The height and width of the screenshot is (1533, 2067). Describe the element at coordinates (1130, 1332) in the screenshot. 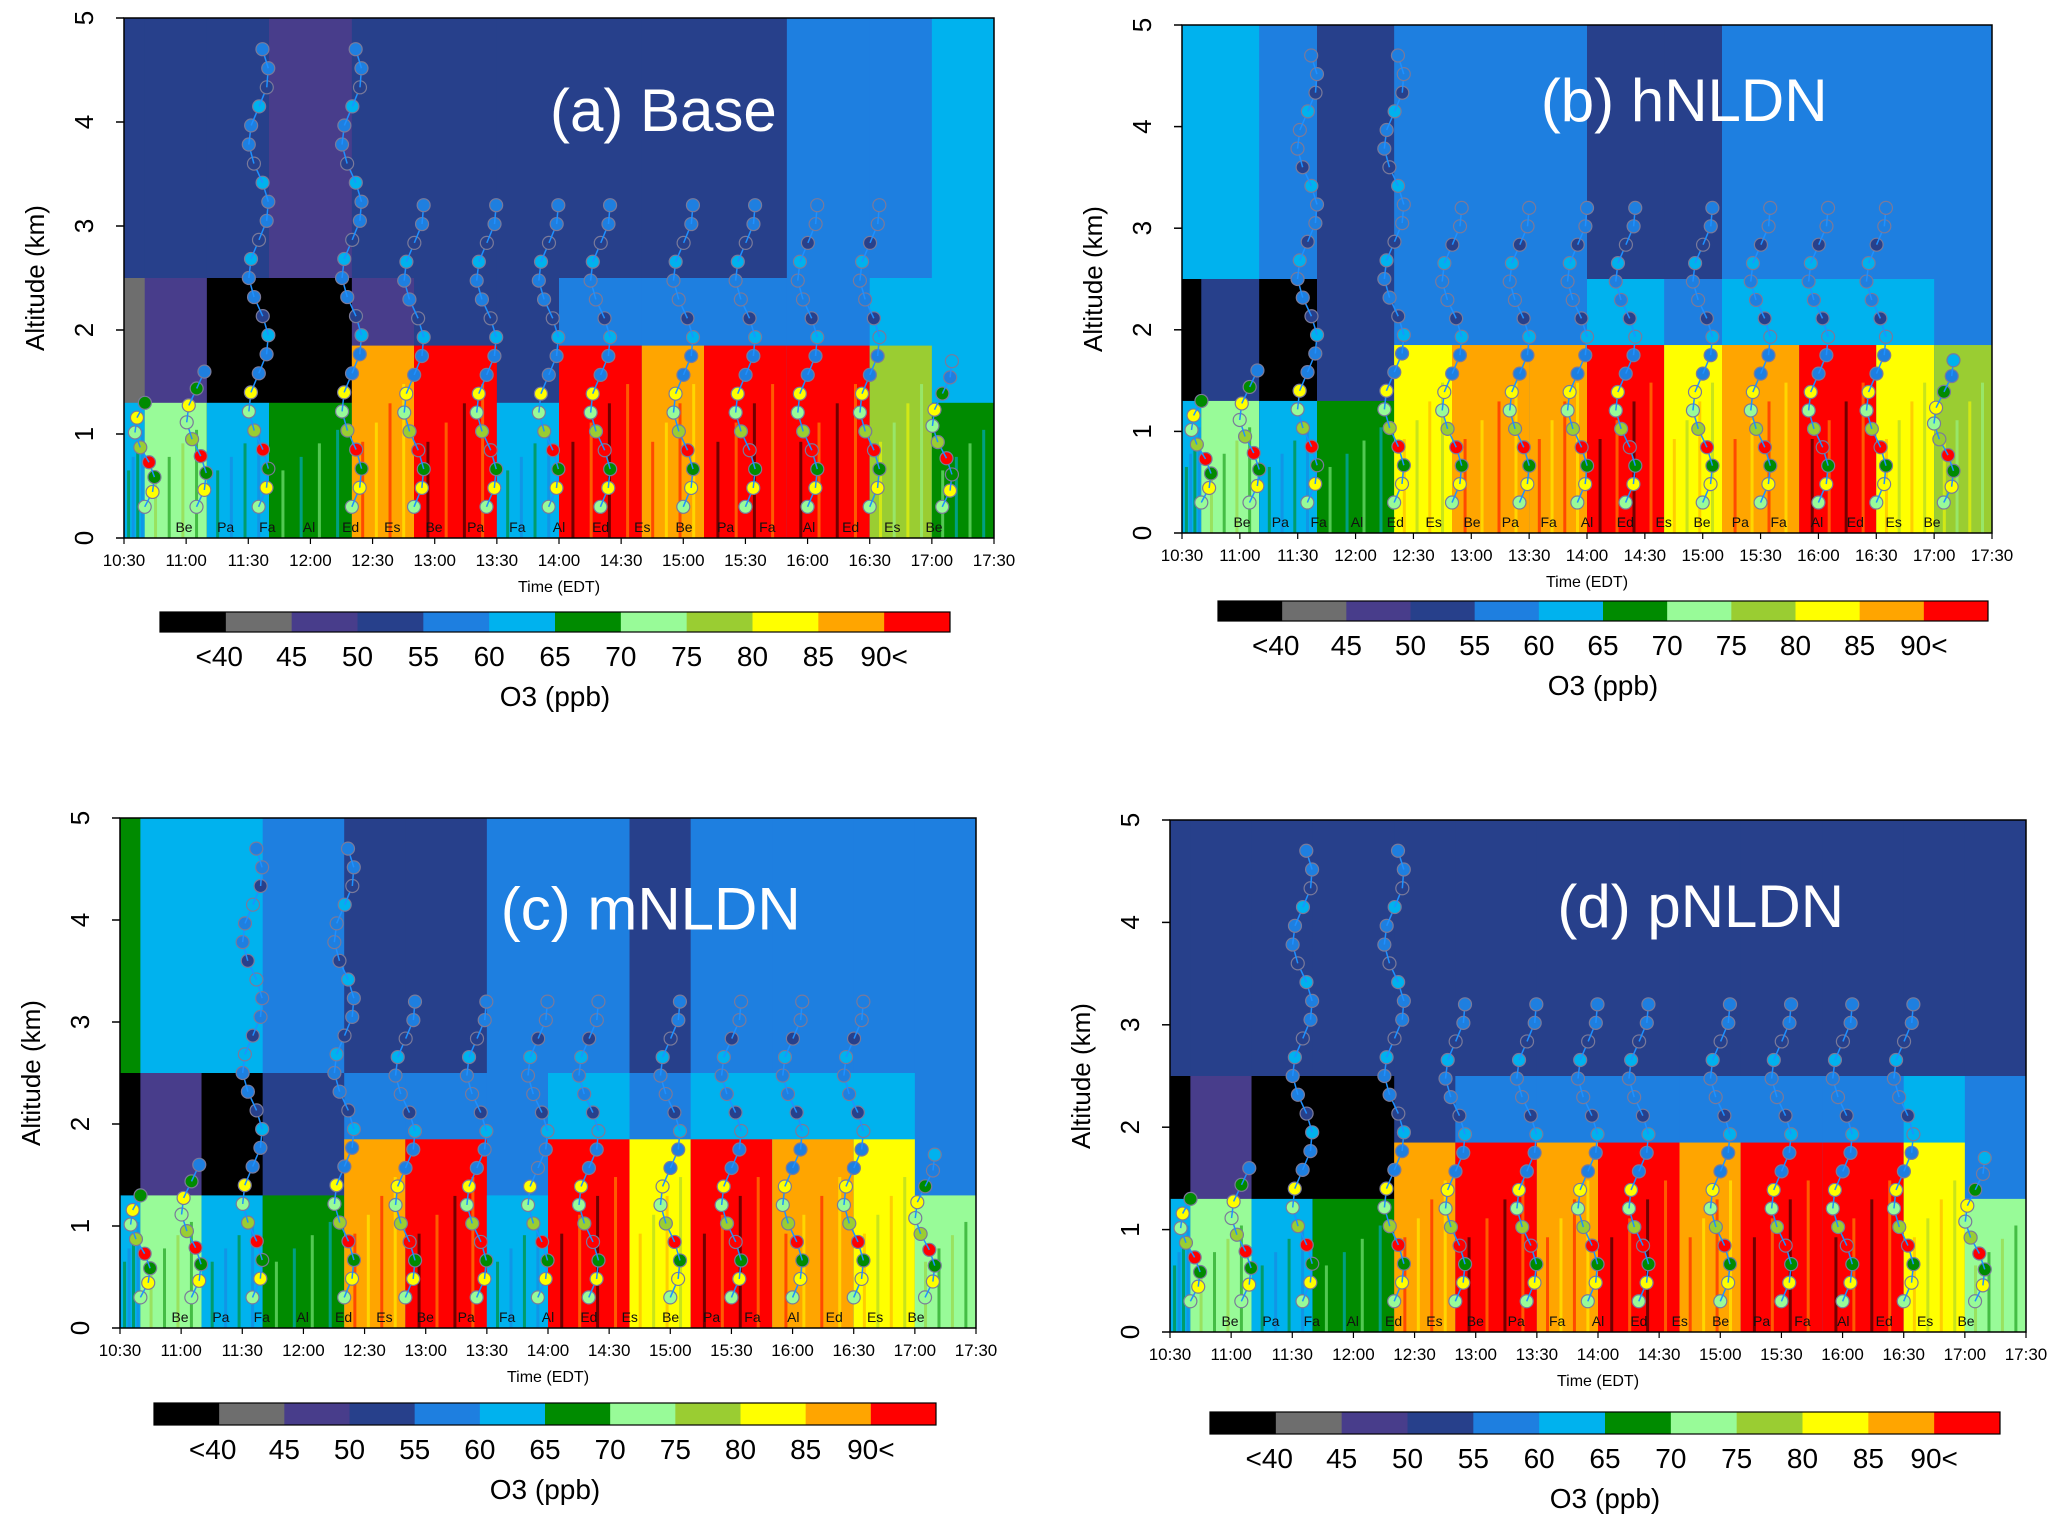

I see `y-tick-label: 0` at that location.